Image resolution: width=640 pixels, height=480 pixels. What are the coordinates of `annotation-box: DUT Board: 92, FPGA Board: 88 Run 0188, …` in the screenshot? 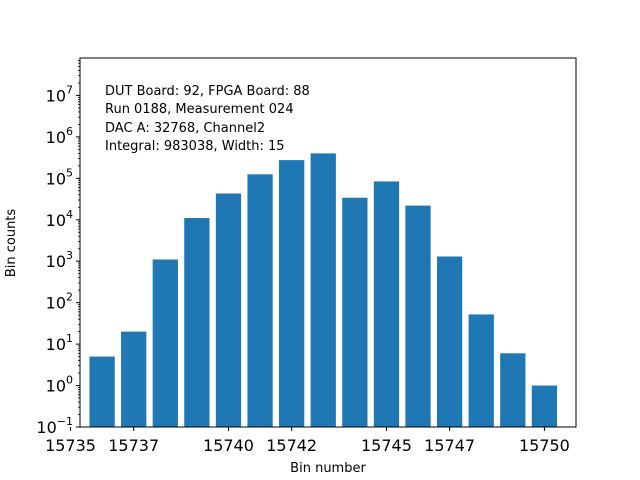 It's located at (207, 119).